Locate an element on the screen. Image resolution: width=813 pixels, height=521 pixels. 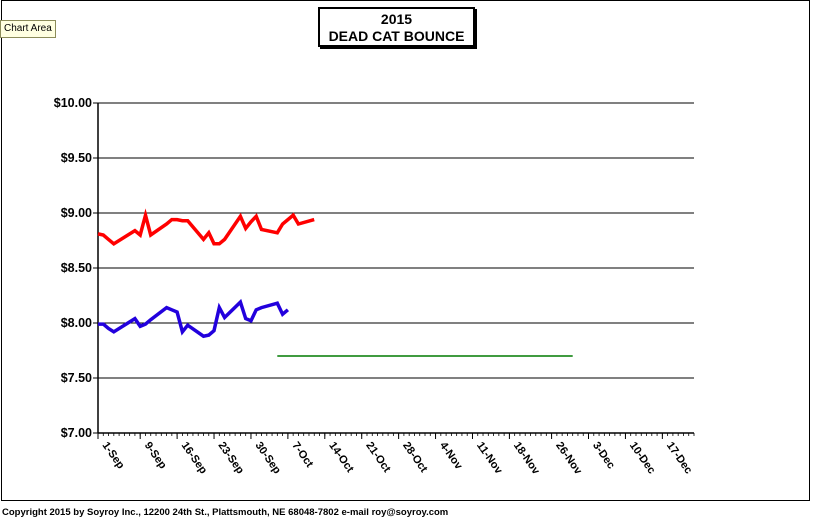
y-tick-label: $7.00 is located at coordinates (76, 433).